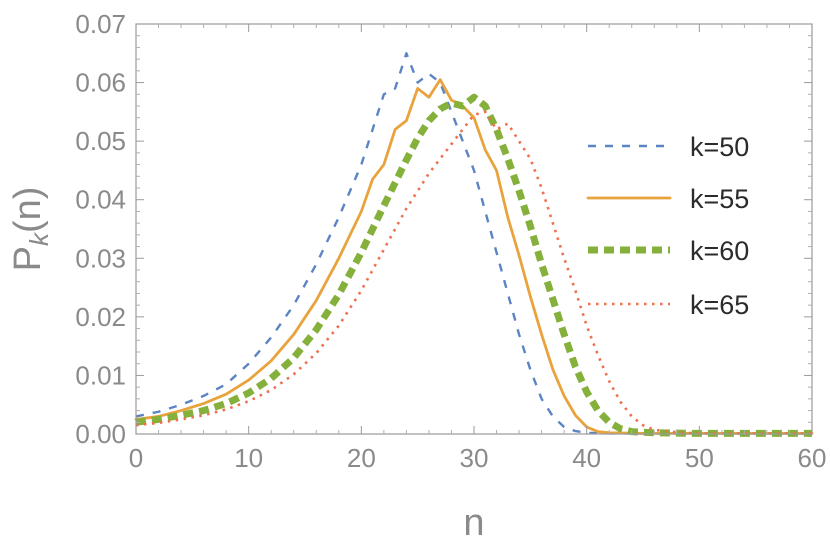  Describe the element at coordinates (100, 200) in the screenshot. I see `y-tick-label: 0.04` at that location.